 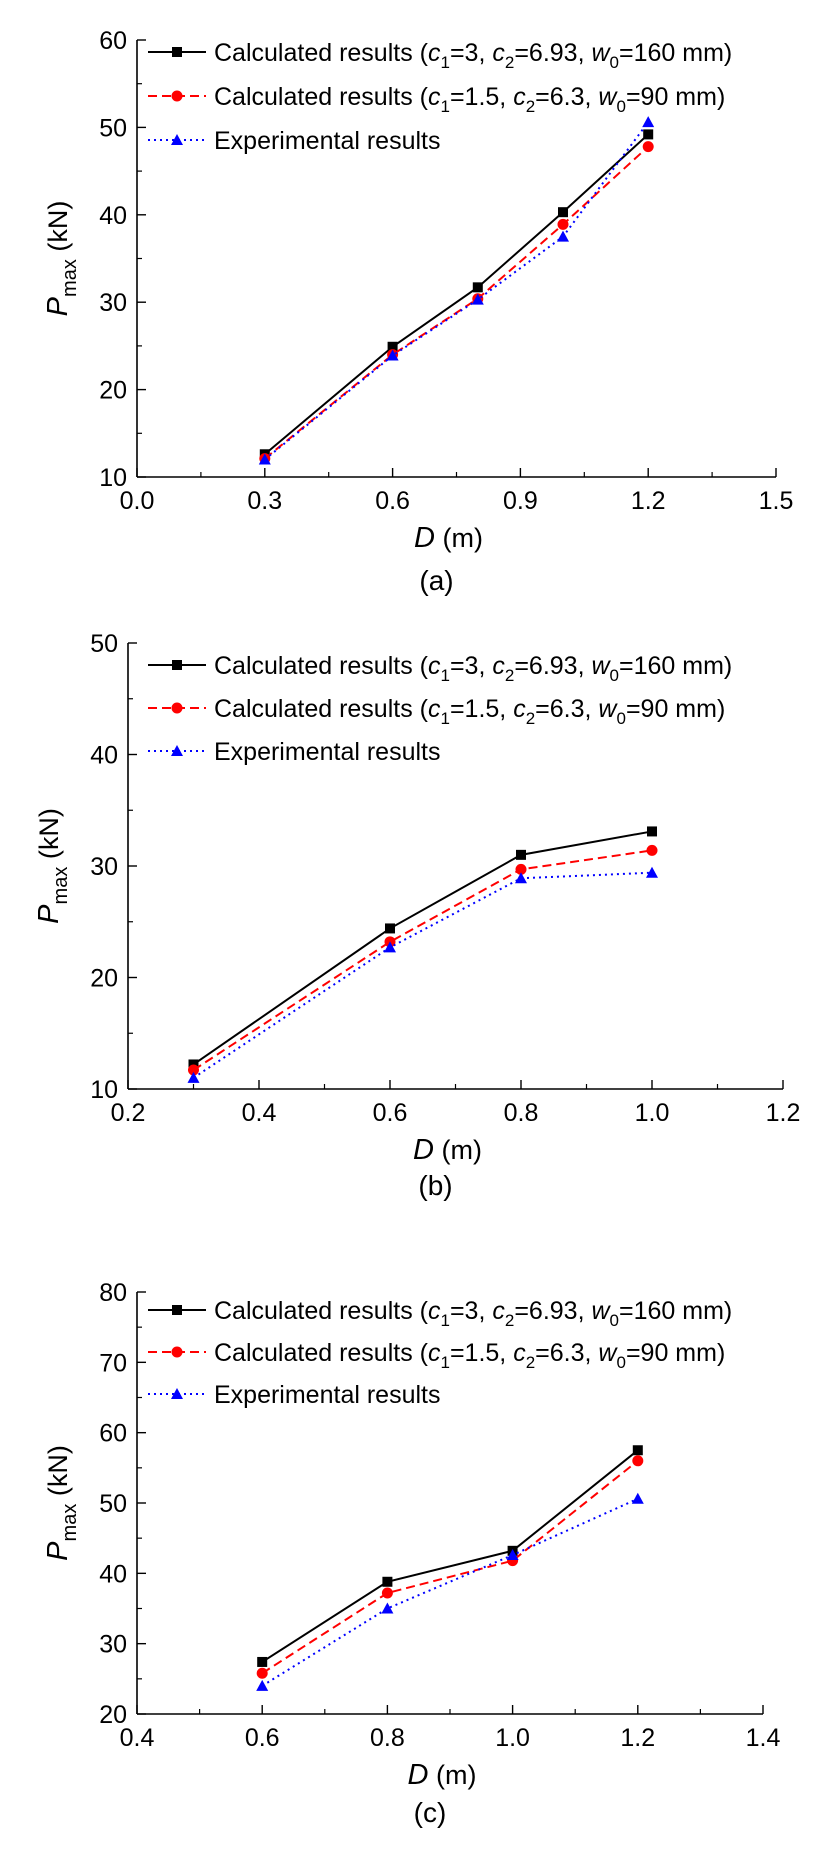 What do you see at coordinates (137, 501) in the screenshot?
I see `x-tick-label: 0.0` at bounding box center [137, 501].